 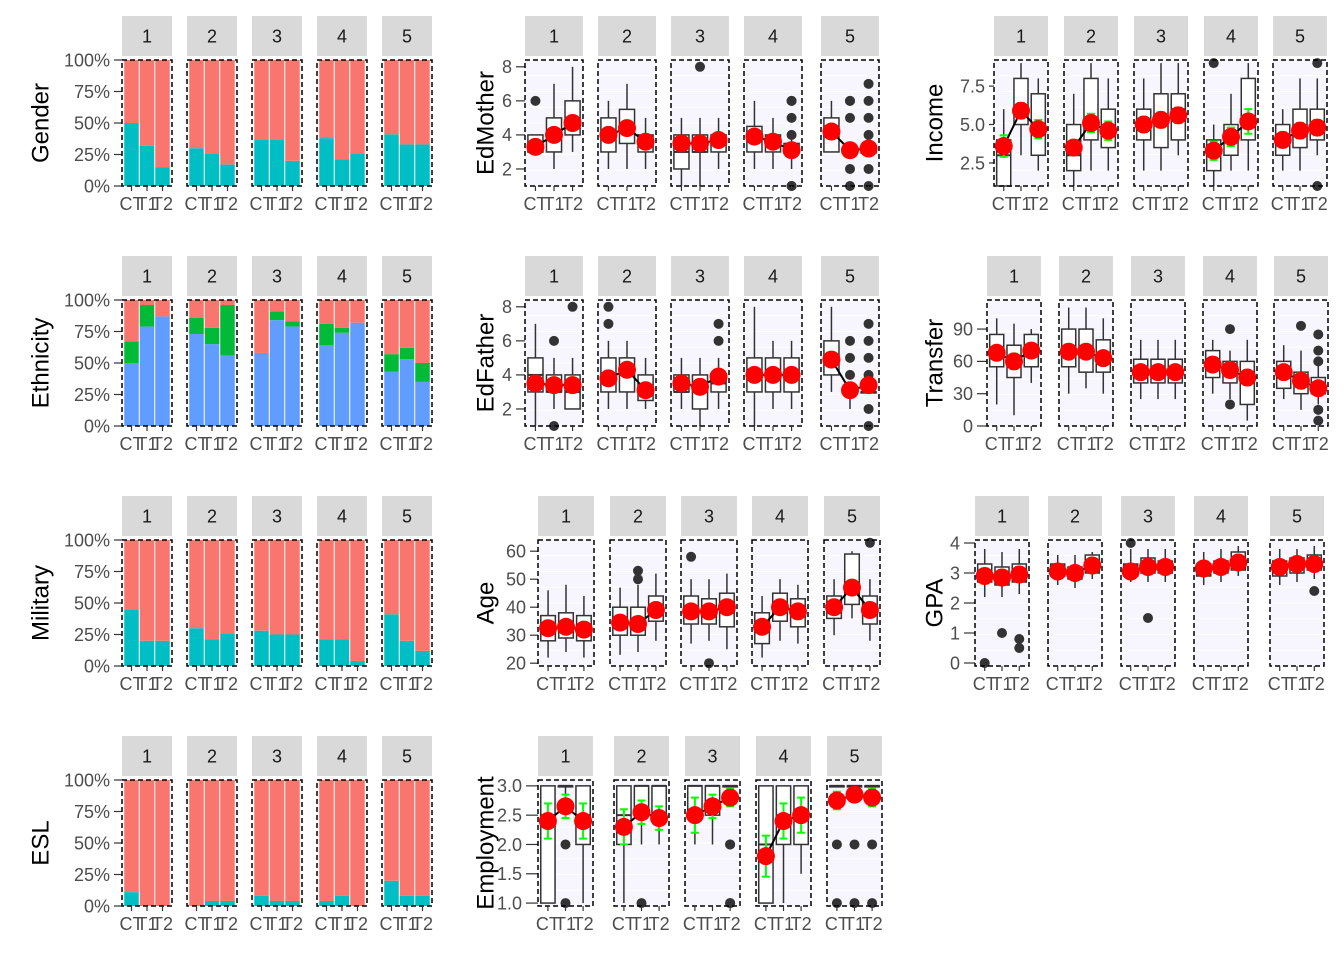 I want to click on edfather-x-tick-label: T1, so click(x=699, y=444).